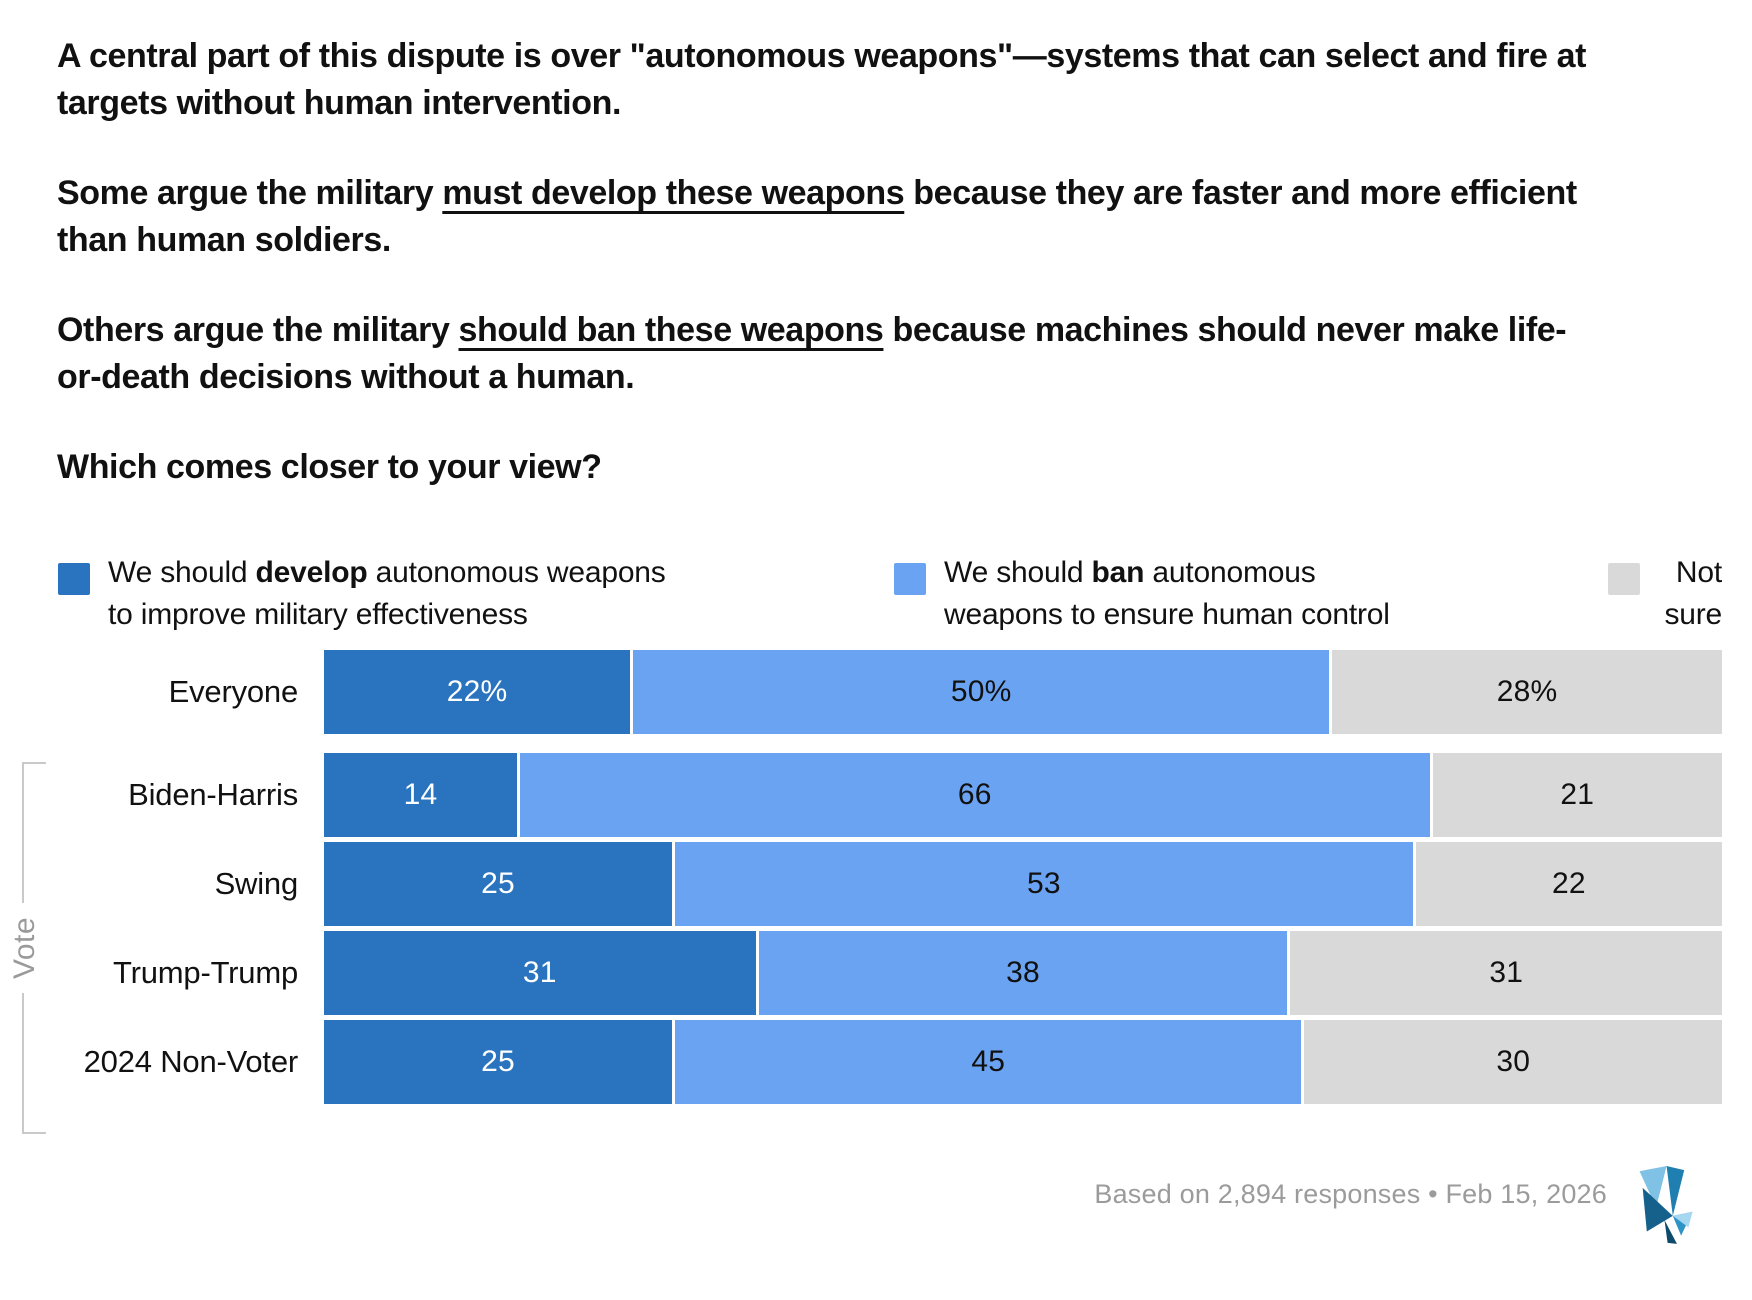  I want to click on row-label: Everyone, so click(233, 691).